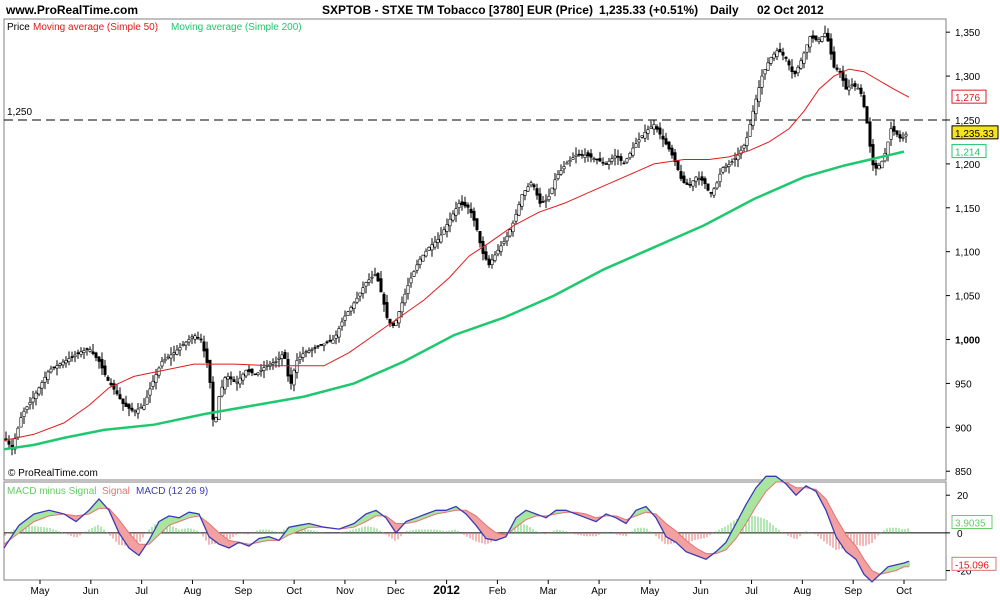 The image size is (1000, 600). I want to click on y-tick-label: 950, so click(963, 384).